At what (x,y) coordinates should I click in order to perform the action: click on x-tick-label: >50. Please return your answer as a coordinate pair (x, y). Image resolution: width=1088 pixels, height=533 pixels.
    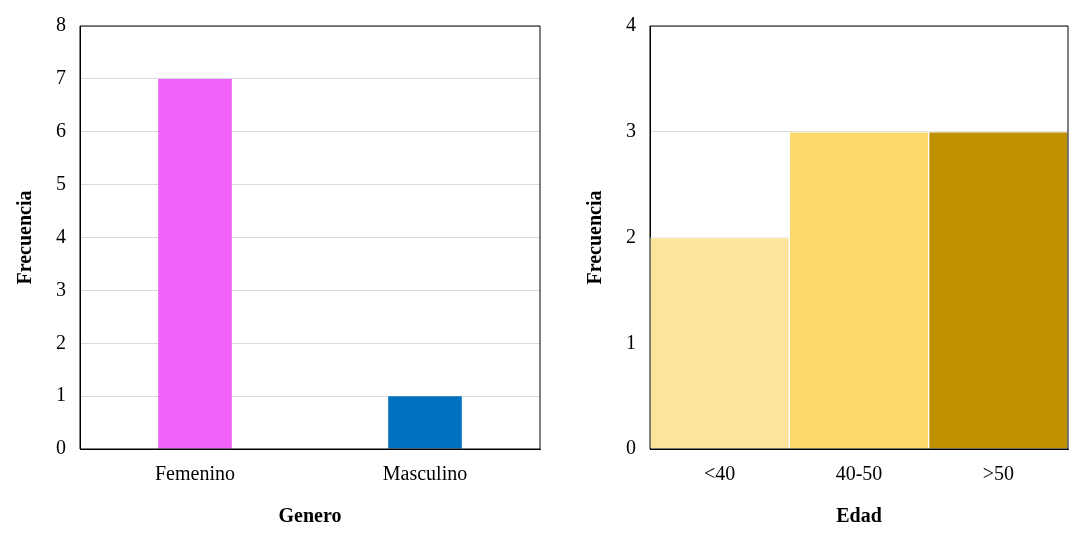
    Looking at the image, I should click on (998, 473).